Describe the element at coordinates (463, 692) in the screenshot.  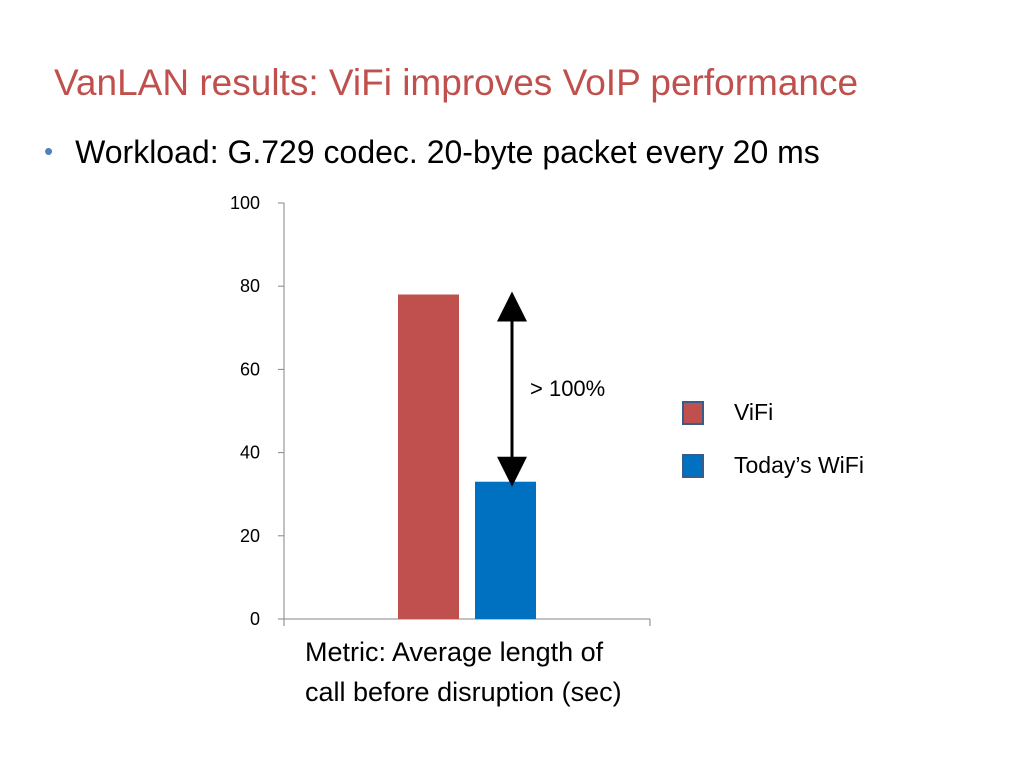
I see `metric-caption-line-2: call before disruption (sec)` at that location.